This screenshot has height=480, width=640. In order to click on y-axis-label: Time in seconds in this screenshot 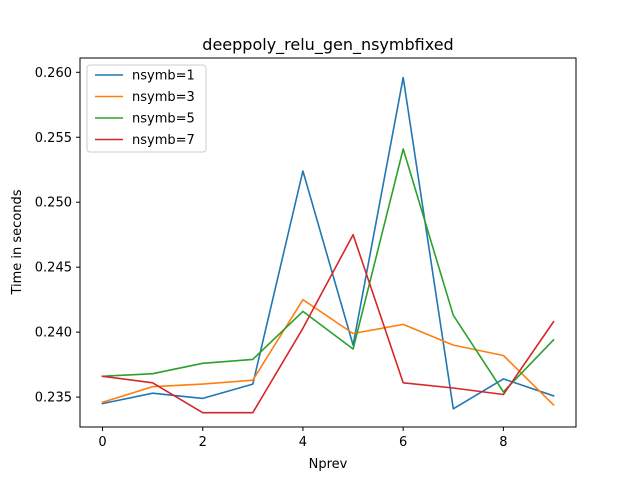, I will do `click(17, 242)`.